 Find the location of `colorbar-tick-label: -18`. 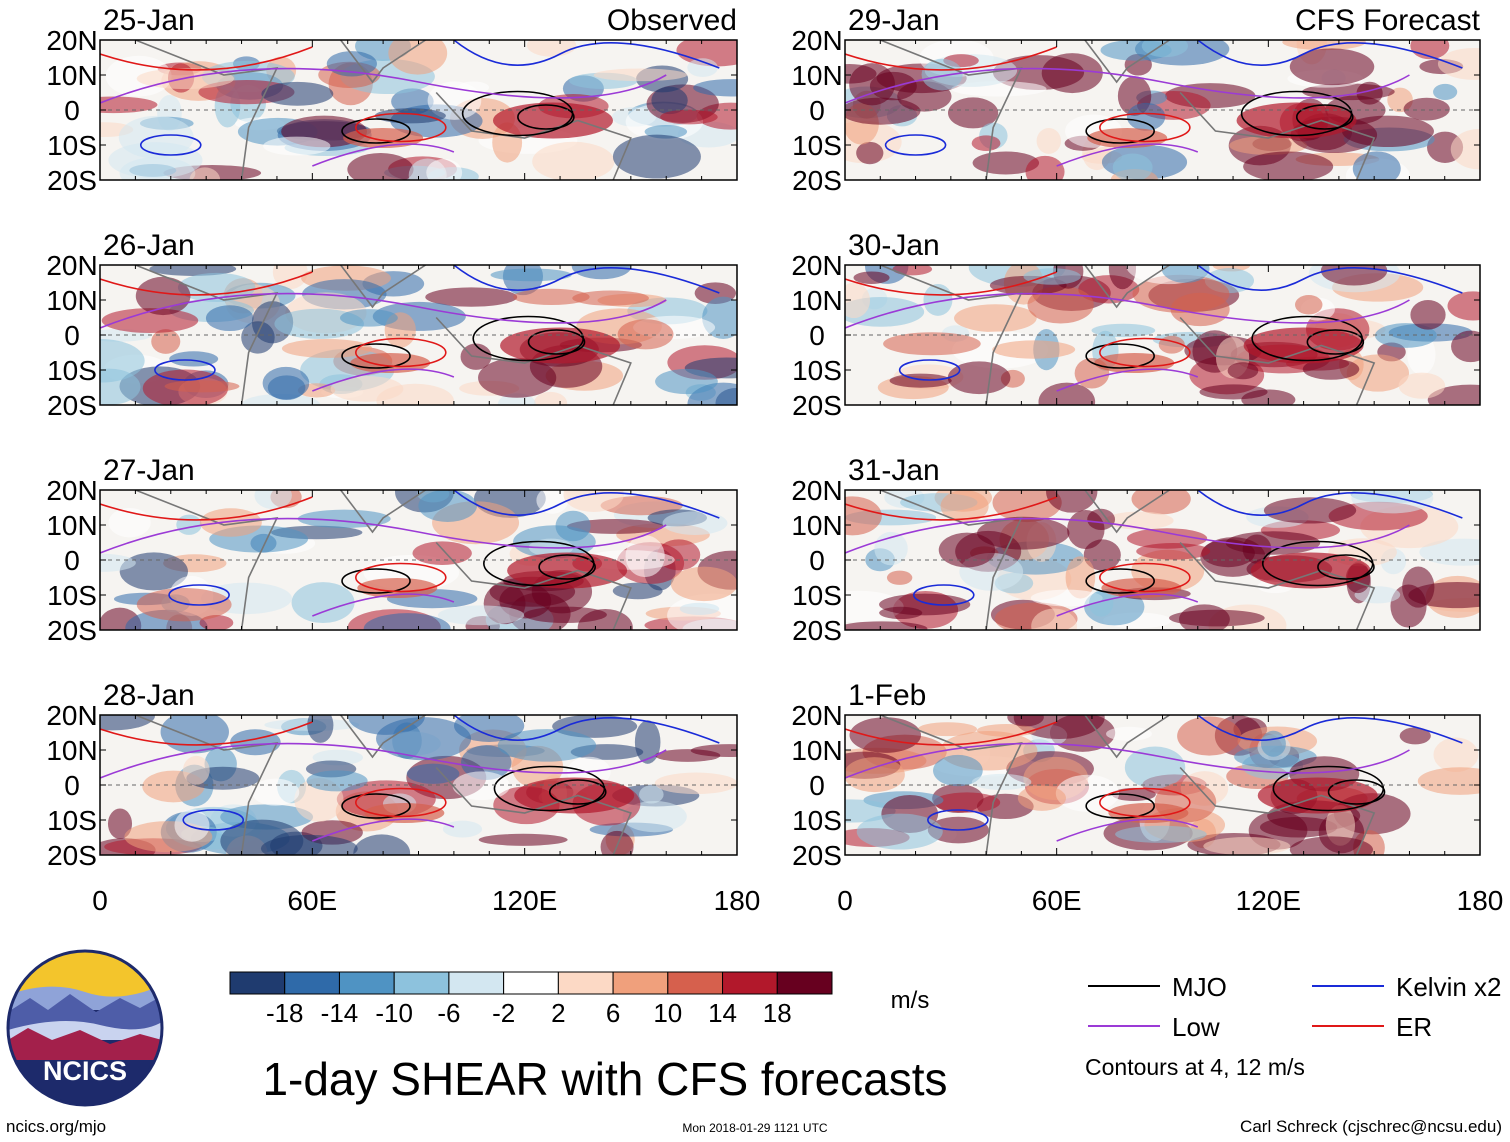

colorbar-tick-label: -18 is located at coordinates (285, 1013).